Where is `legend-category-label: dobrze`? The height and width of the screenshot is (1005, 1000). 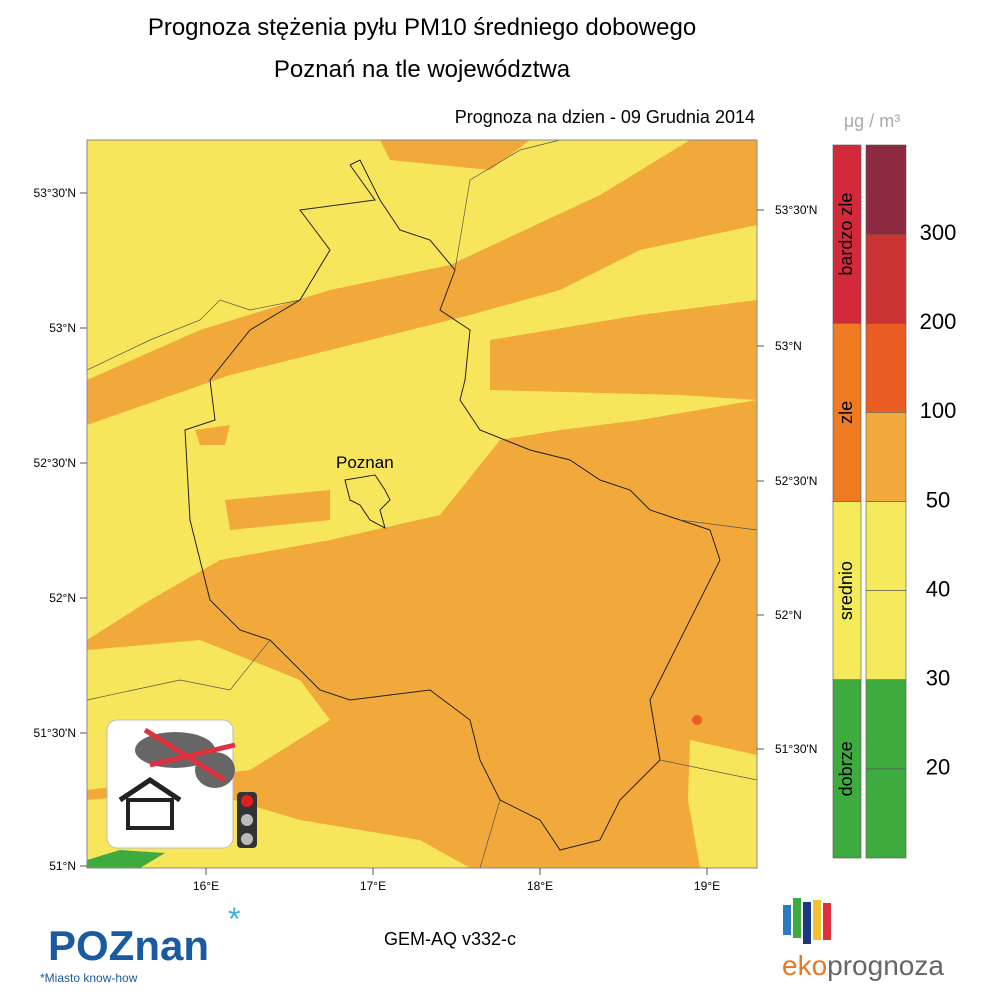 legend-category-label: dobrze is located at coordinates (846, 768).